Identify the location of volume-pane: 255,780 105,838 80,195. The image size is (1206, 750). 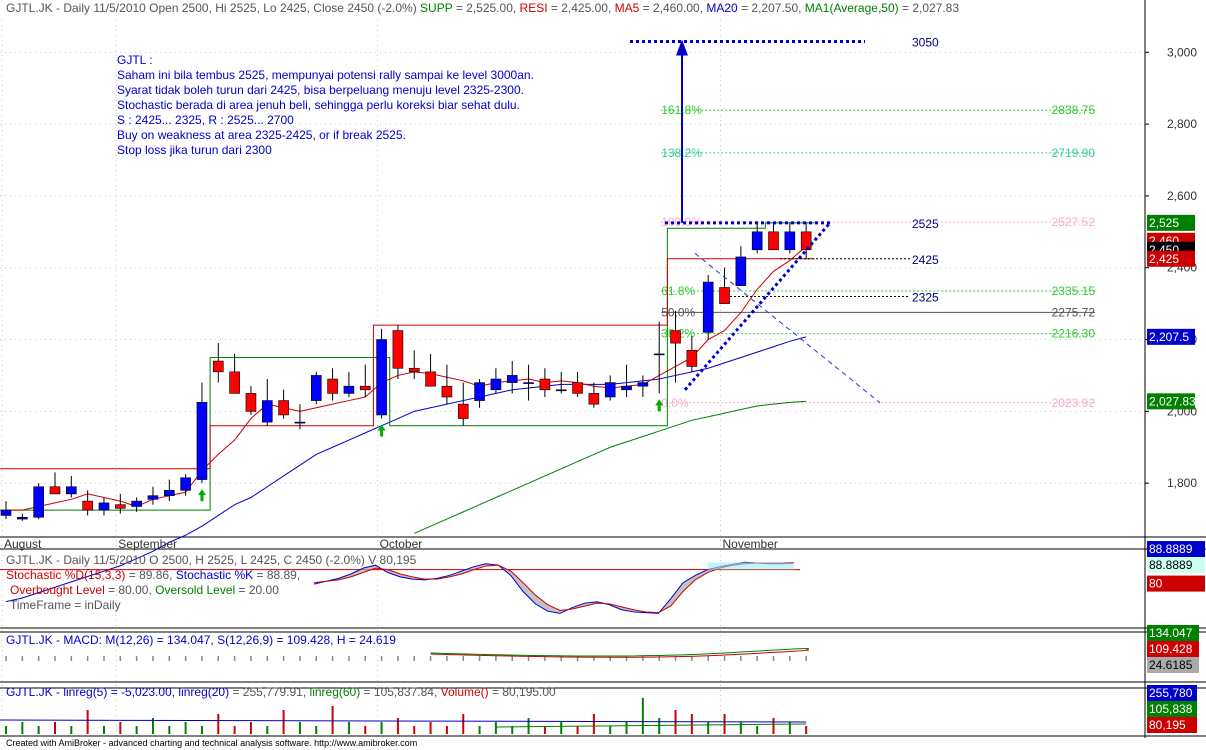
(598, 709).